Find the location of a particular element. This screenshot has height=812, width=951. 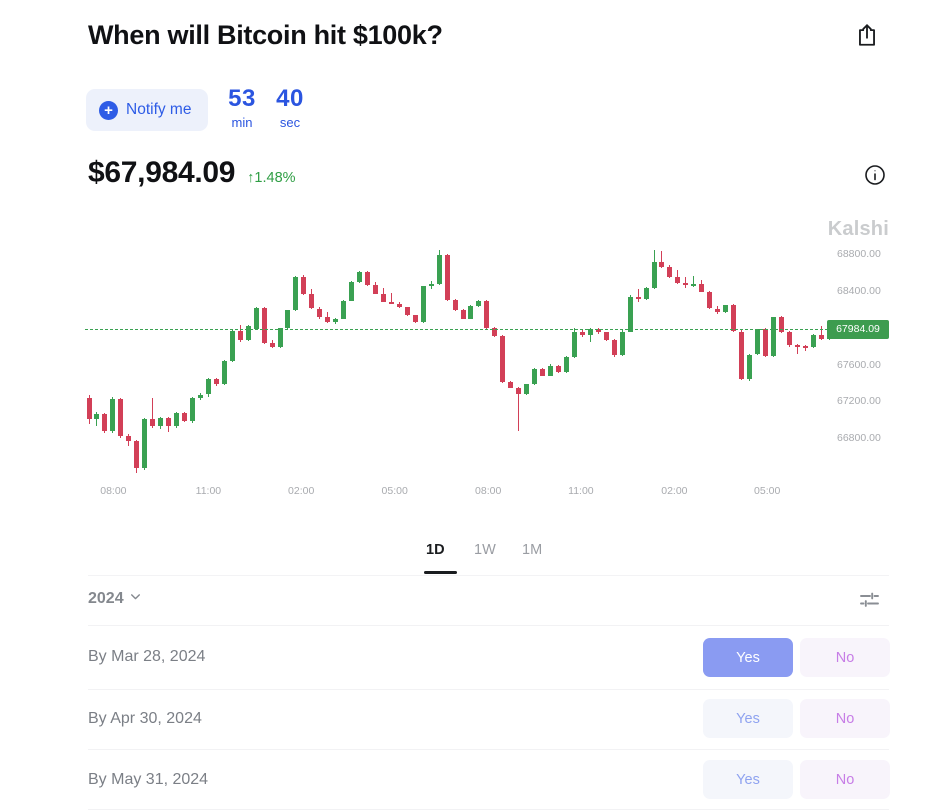

tab-1w: 1W is located at coordinates (485, 550).